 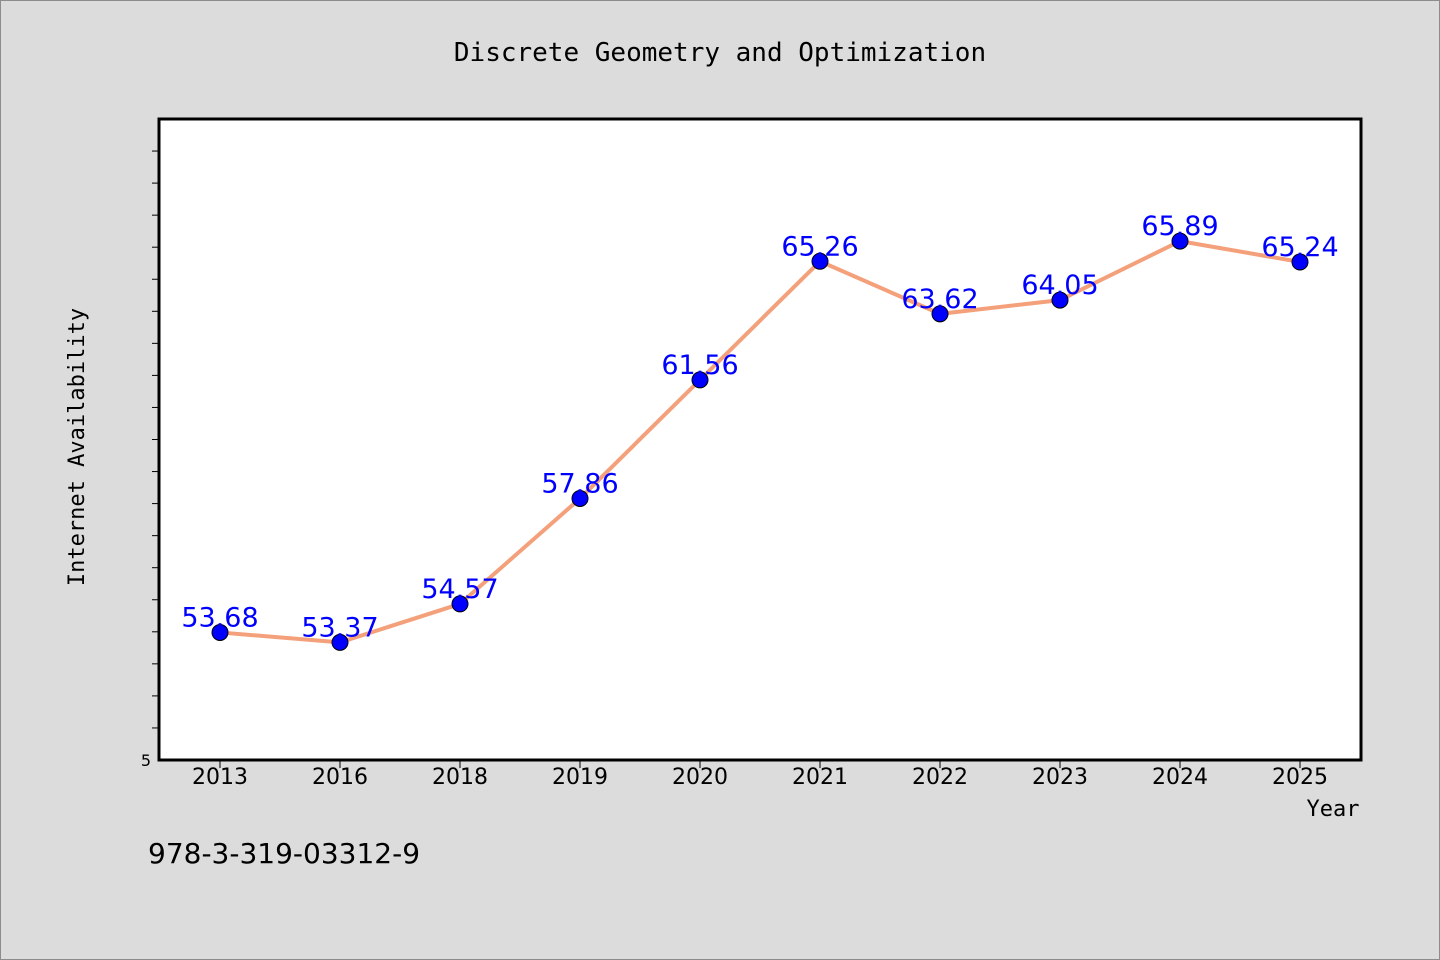 What do you see at coordinates (940, 777) in the screenshot?
I see `x-tick-label: 2022` at bounding box center [940, 777].